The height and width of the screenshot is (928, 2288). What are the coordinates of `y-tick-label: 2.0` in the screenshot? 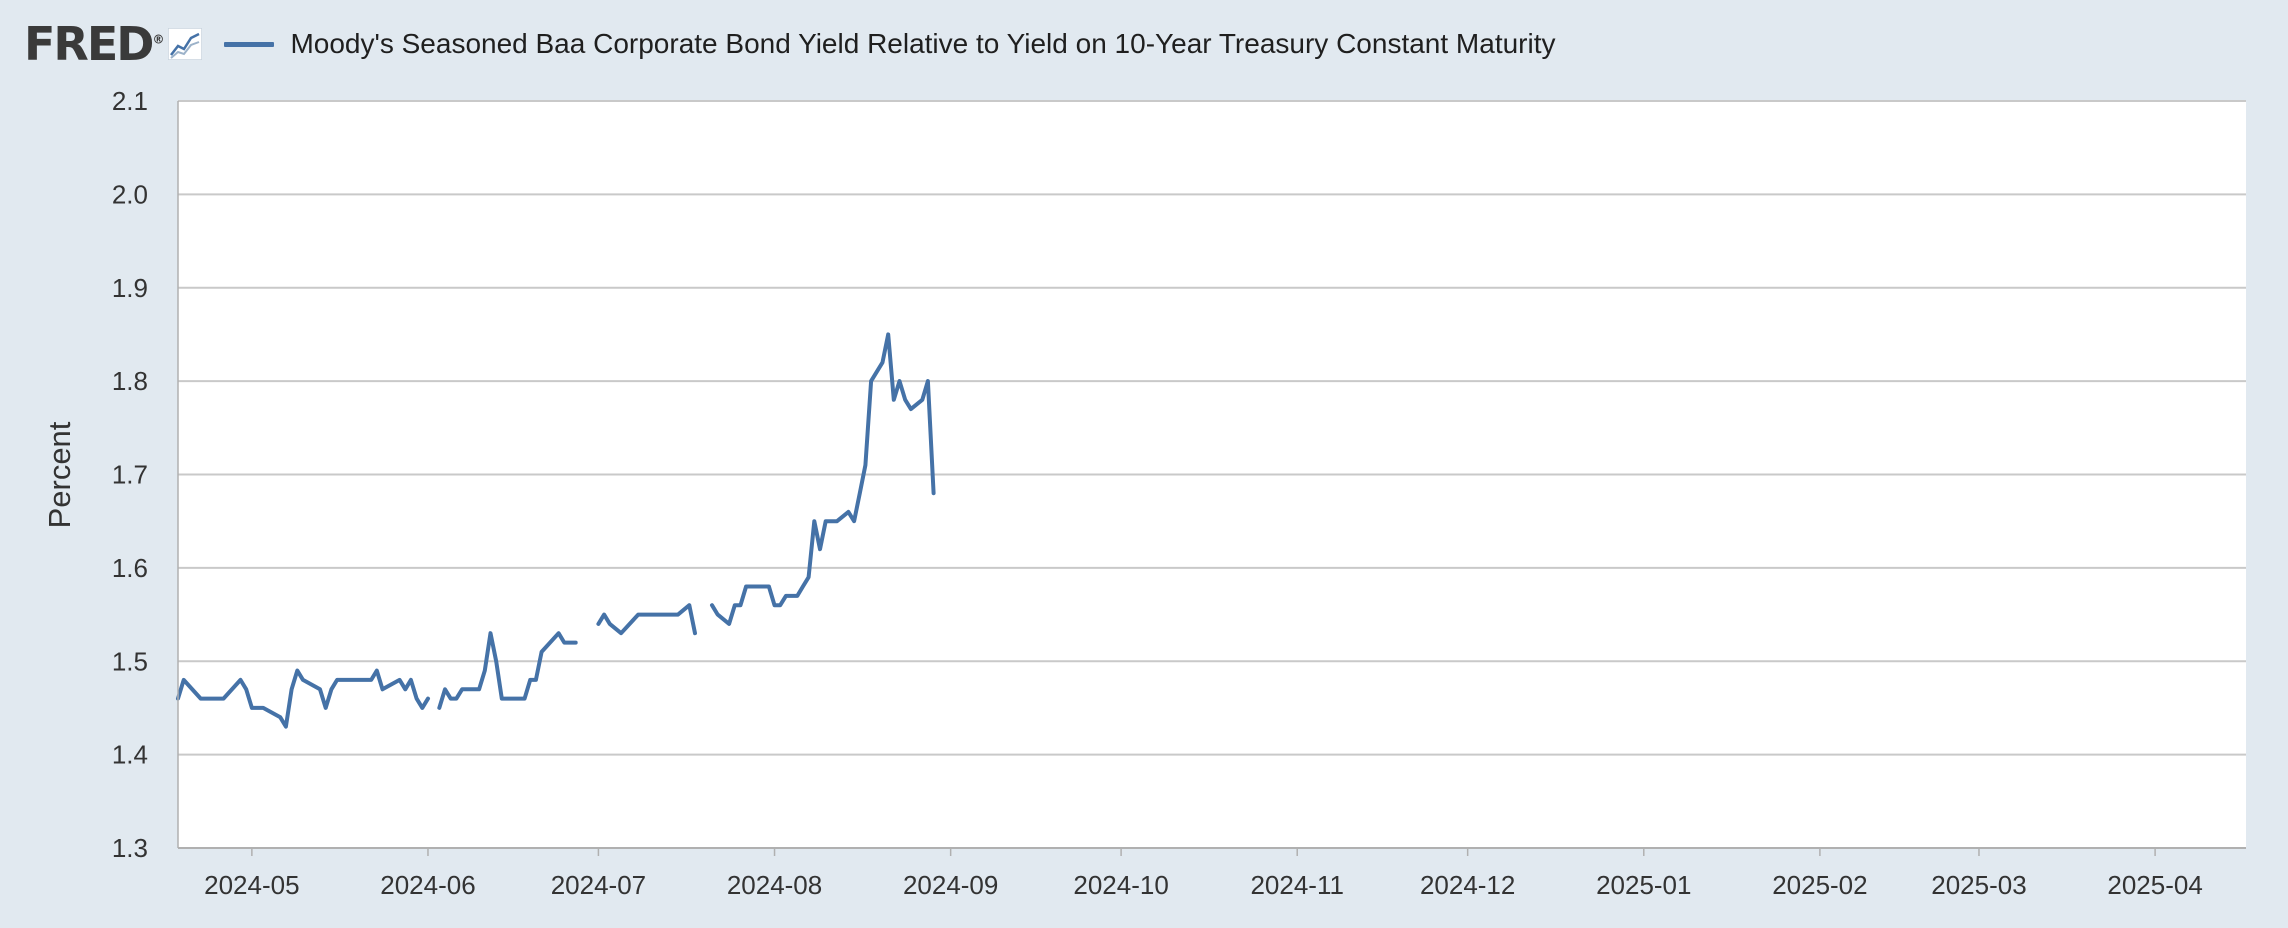 It's located at (130, 194).